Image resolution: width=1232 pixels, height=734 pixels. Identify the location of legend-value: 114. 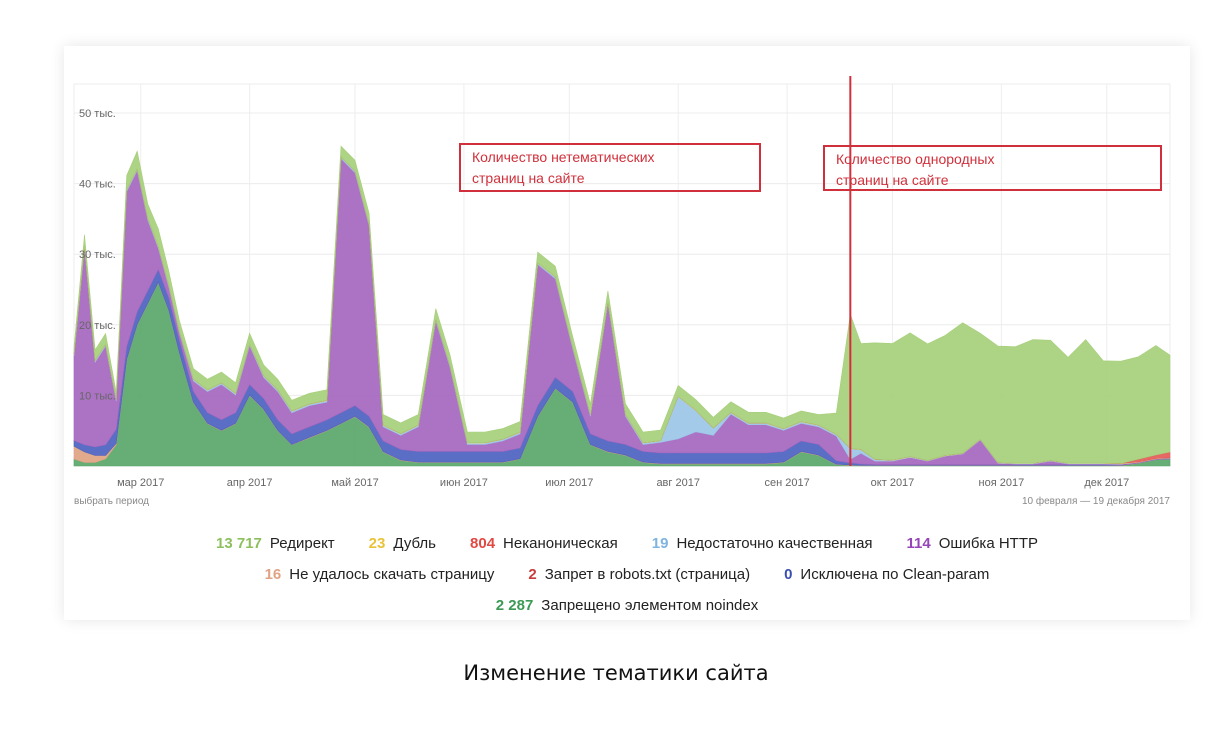
(918, 543).